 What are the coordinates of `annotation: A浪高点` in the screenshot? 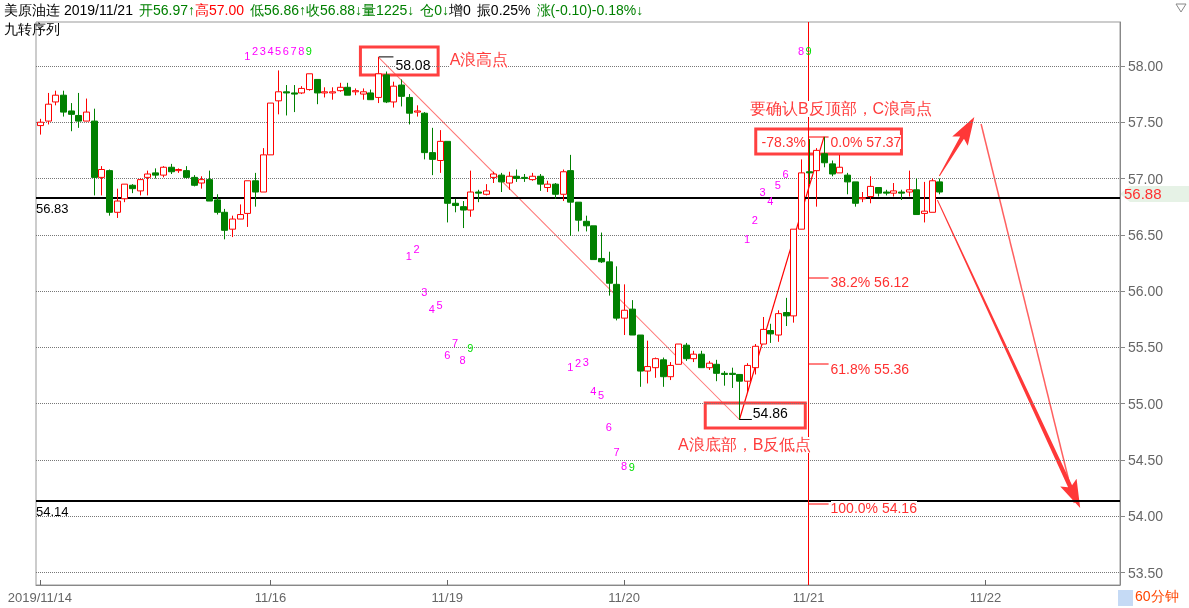 It's located at (479, 60).